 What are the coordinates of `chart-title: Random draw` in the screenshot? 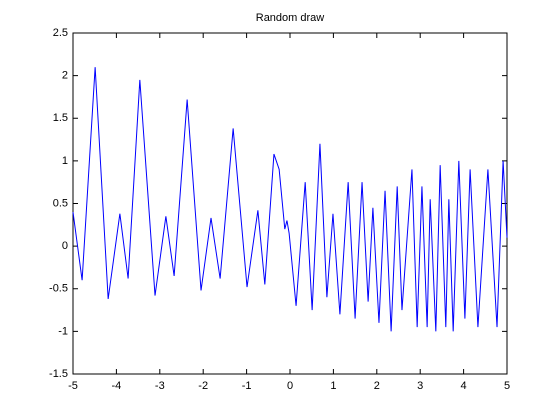 It's located at (290, 18).